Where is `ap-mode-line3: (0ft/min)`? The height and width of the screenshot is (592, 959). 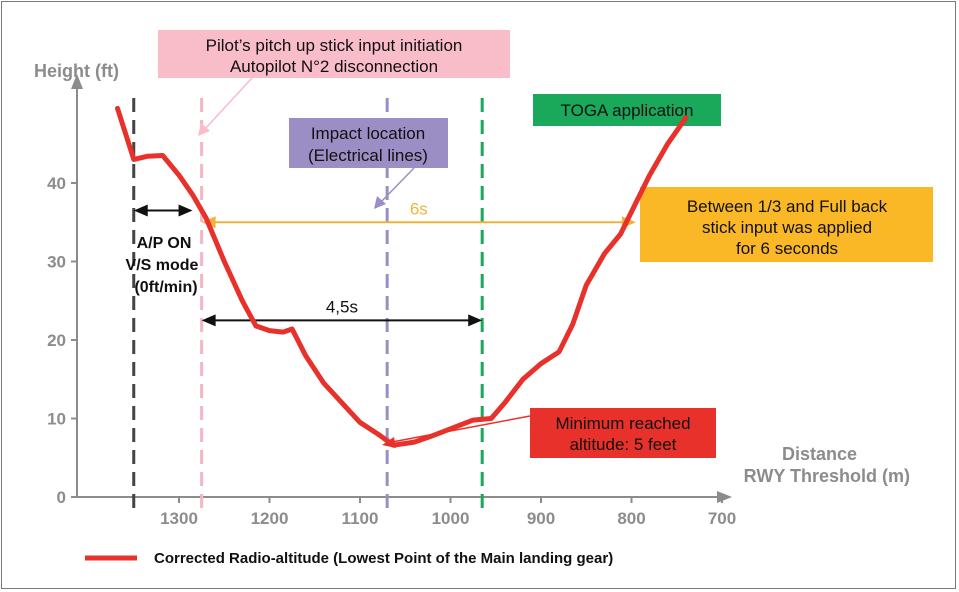
ap-mode-line3: (0ft/min) is located at coordinates (165, 287).